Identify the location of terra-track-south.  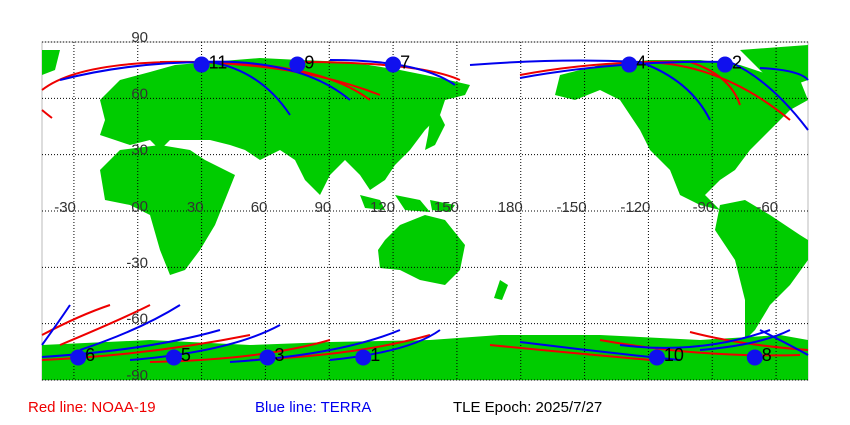
(425, 333).